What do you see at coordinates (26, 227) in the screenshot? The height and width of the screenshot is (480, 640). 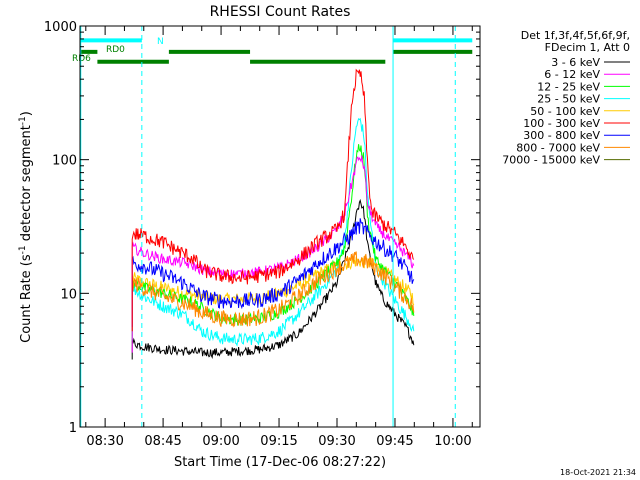 I see `y-axis-label: Count Rate (s-1 detector segment-1)` at bounding box center [26, 227].